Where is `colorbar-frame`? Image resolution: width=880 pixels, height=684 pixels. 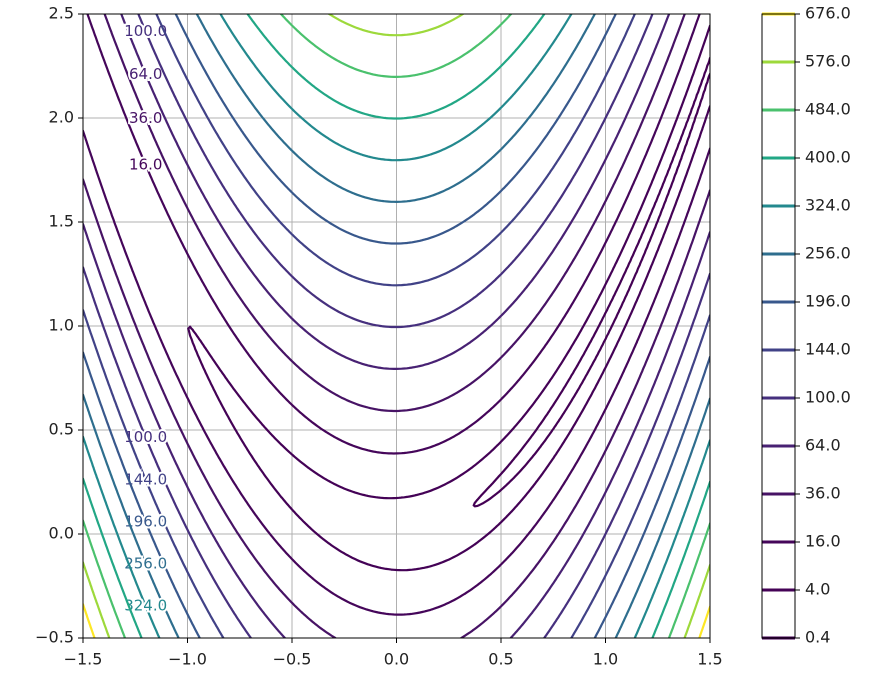
colorbar-frame is located at coordinates (778, 326).